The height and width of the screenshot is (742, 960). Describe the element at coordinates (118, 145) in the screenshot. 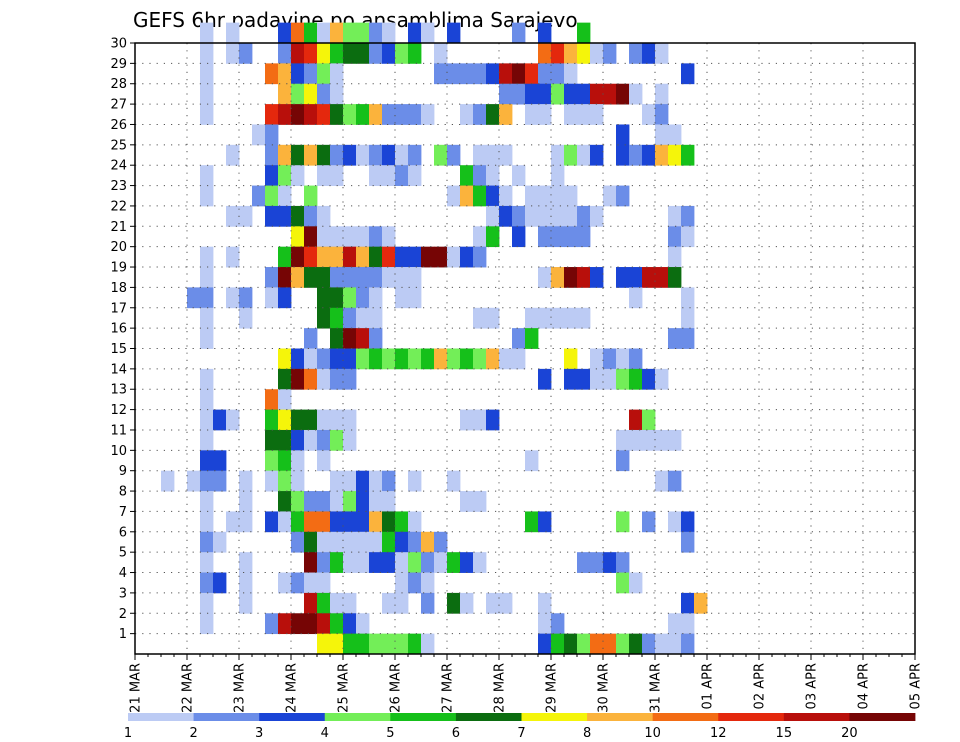

I see `y-tick-label: 25` at that location.